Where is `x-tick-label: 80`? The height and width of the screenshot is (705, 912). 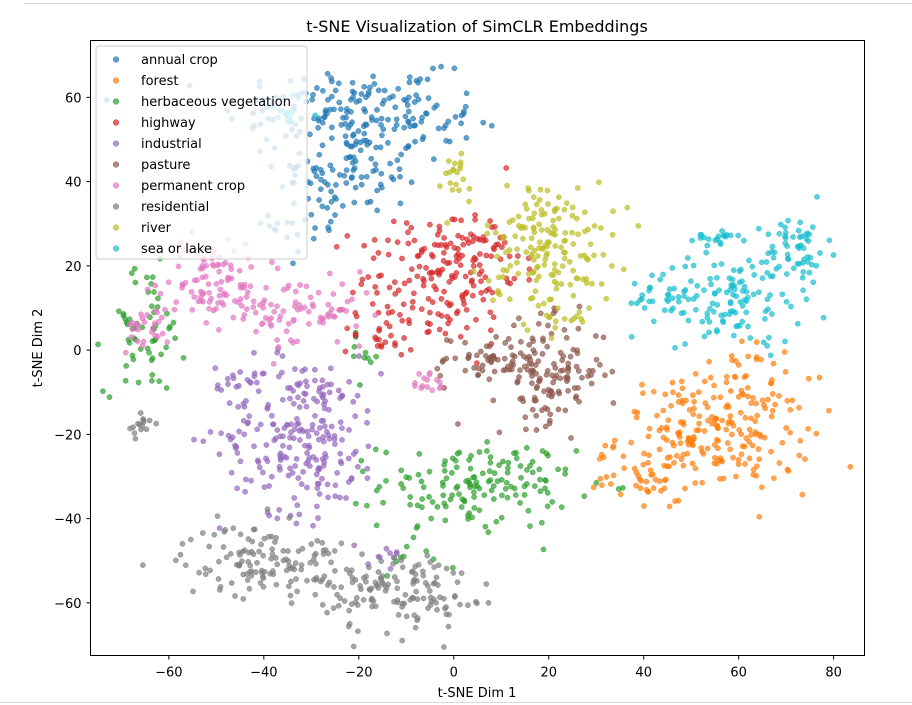
x-tick-label: 80 is located at coordinates (833, 673).